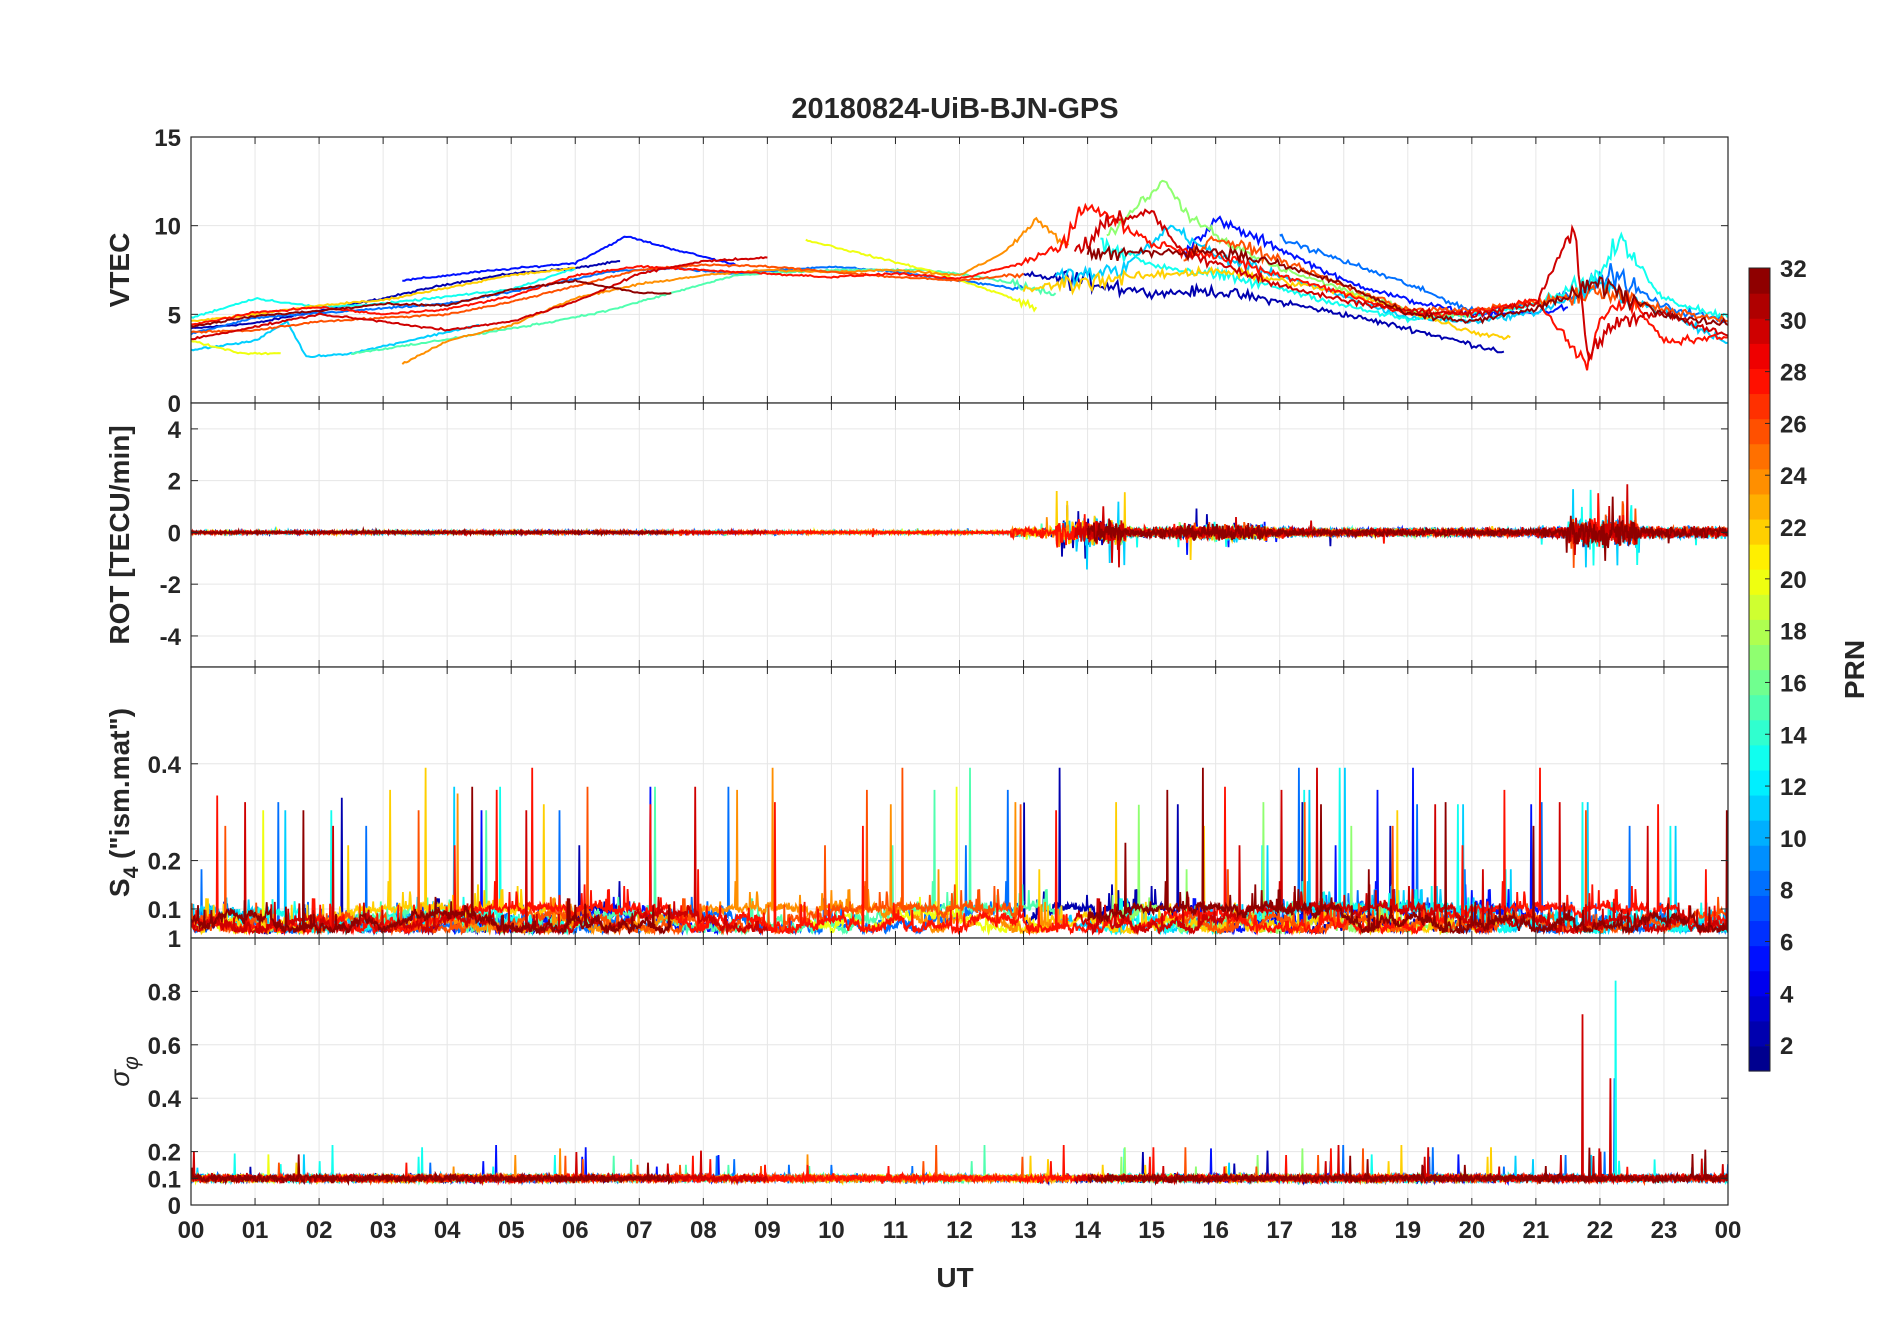  What do you see at coordinates (1793, 269) in the screenshot?
I see `colorbar-tick-label: 32` at bounding box center [1793, 269].